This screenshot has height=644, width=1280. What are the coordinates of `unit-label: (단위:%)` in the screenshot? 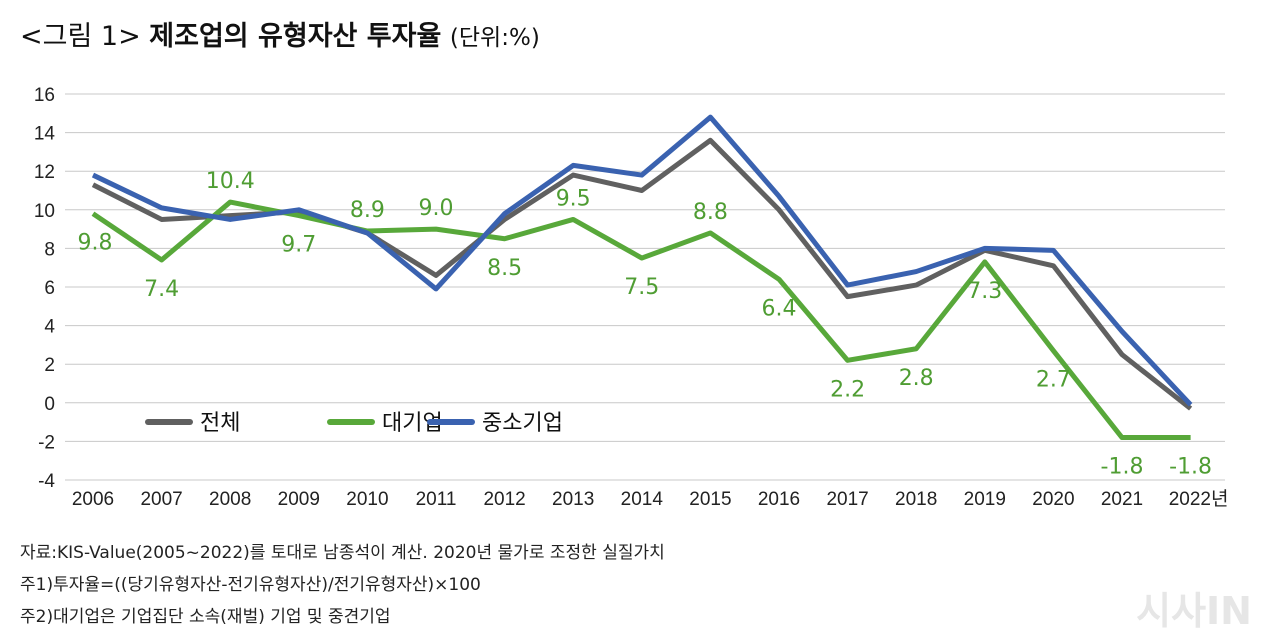 It's located at (494, 38).